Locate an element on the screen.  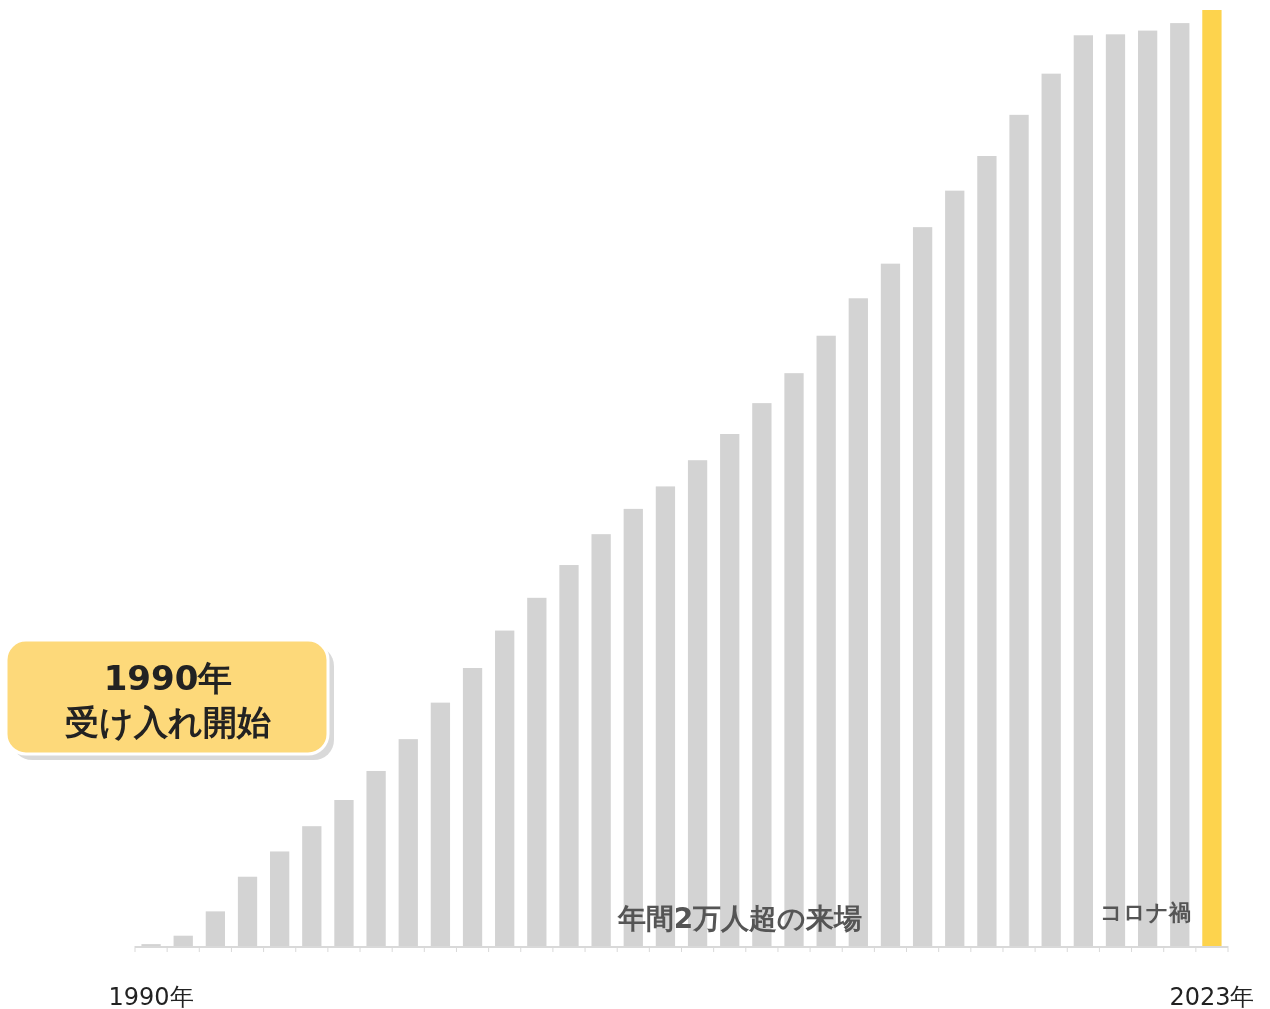
annotation: コロナ禍 is located at coordinates (1145, 912).